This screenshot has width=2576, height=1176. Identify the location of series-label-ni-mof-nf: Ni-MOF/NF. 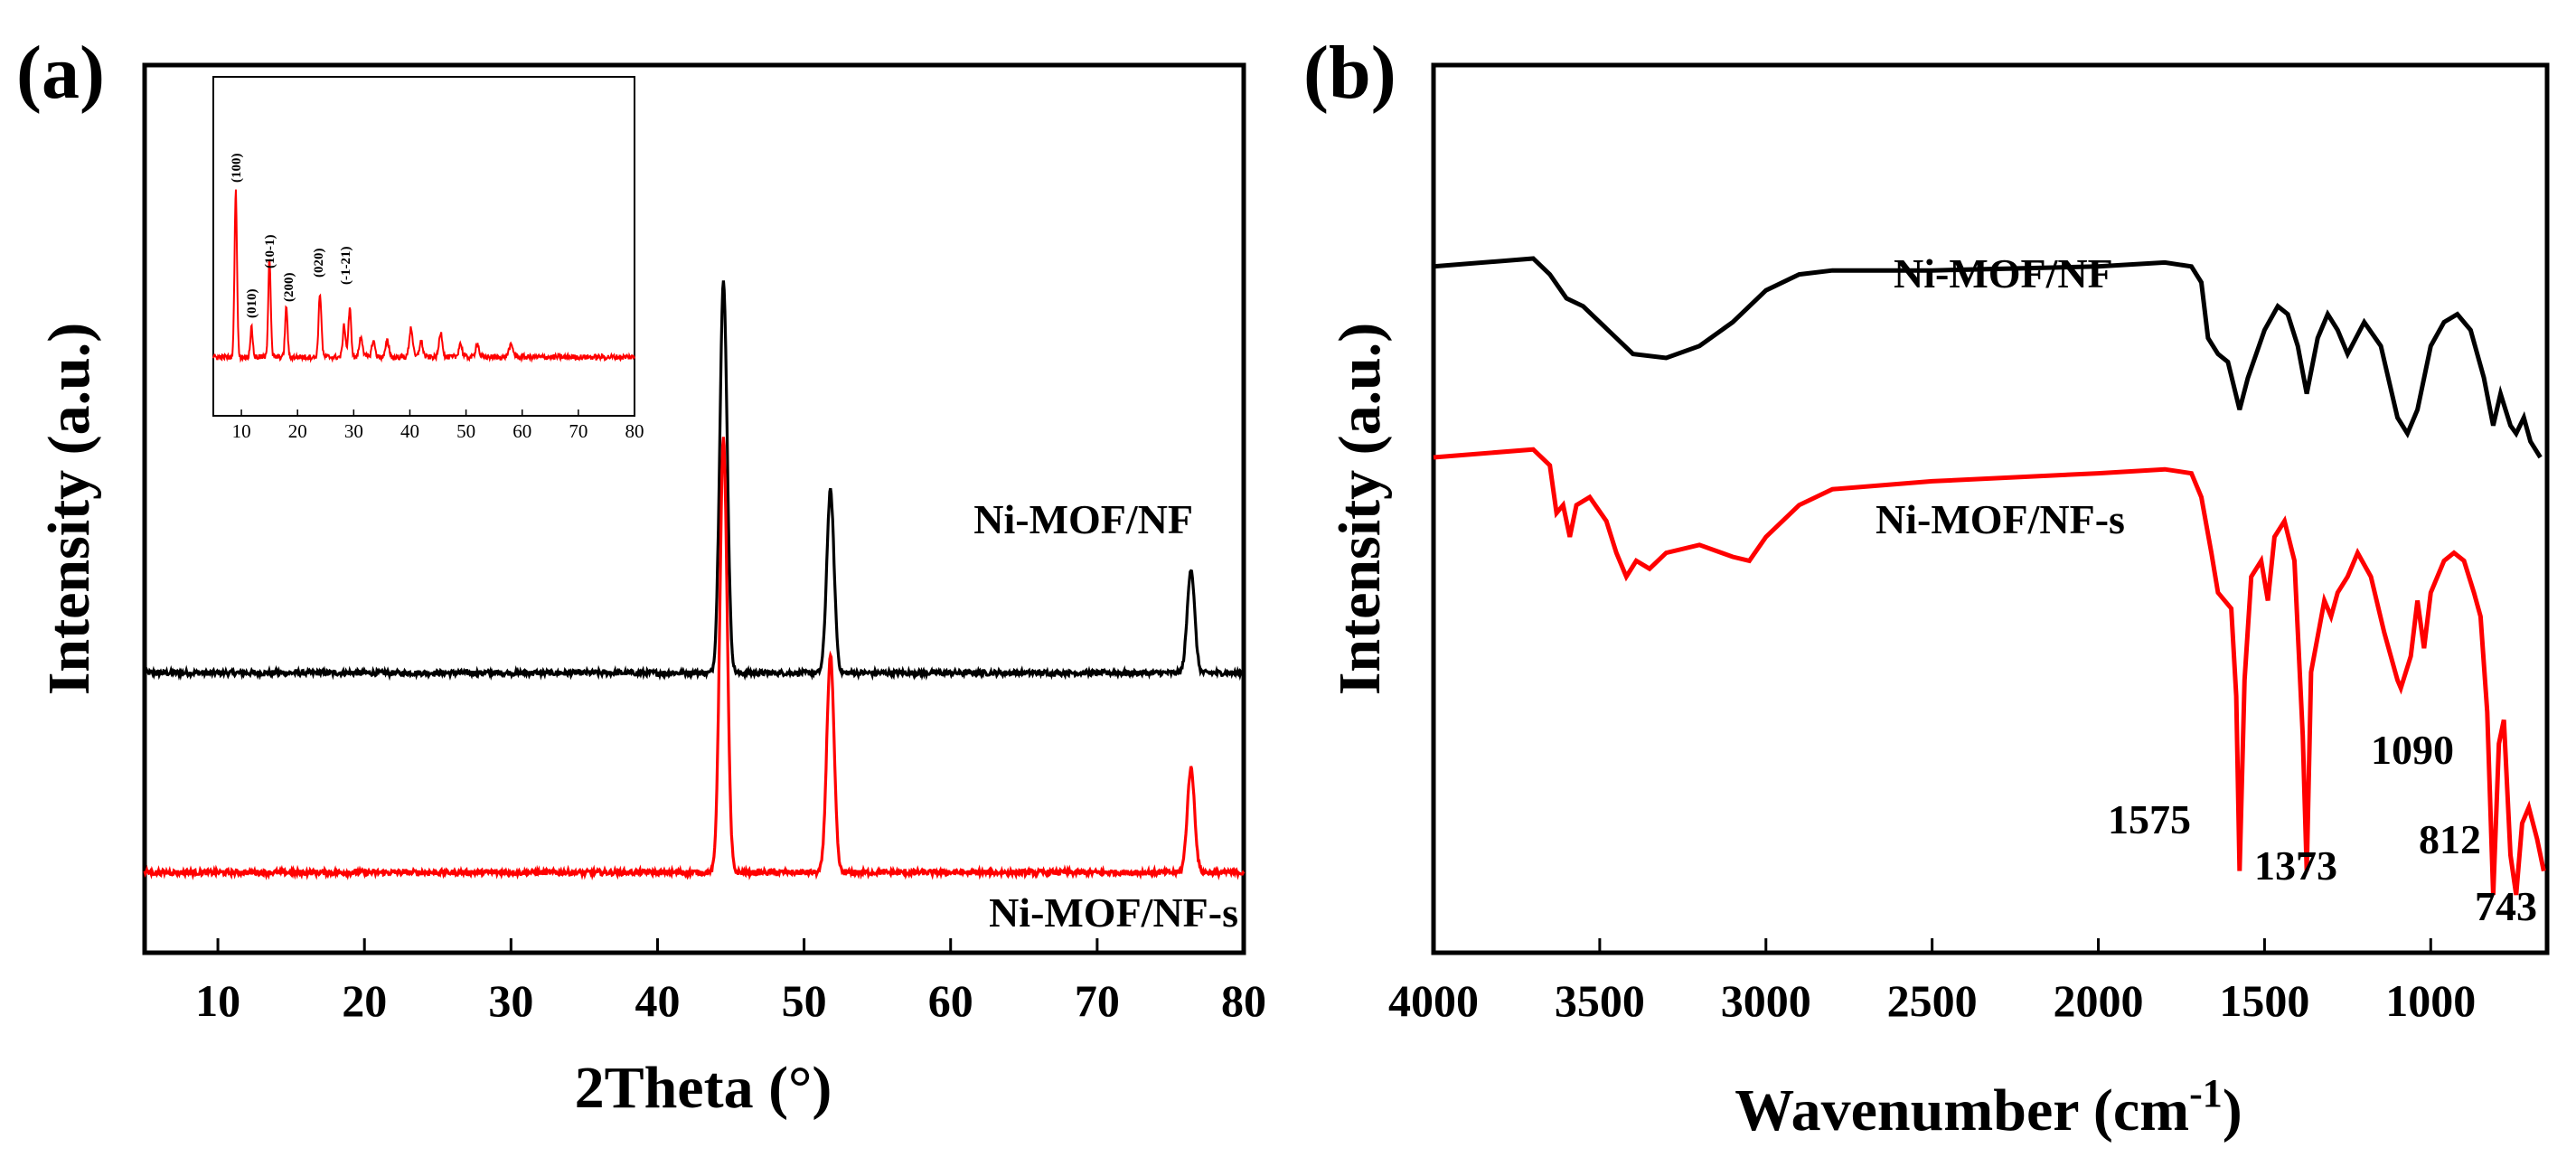
(1083, 519).